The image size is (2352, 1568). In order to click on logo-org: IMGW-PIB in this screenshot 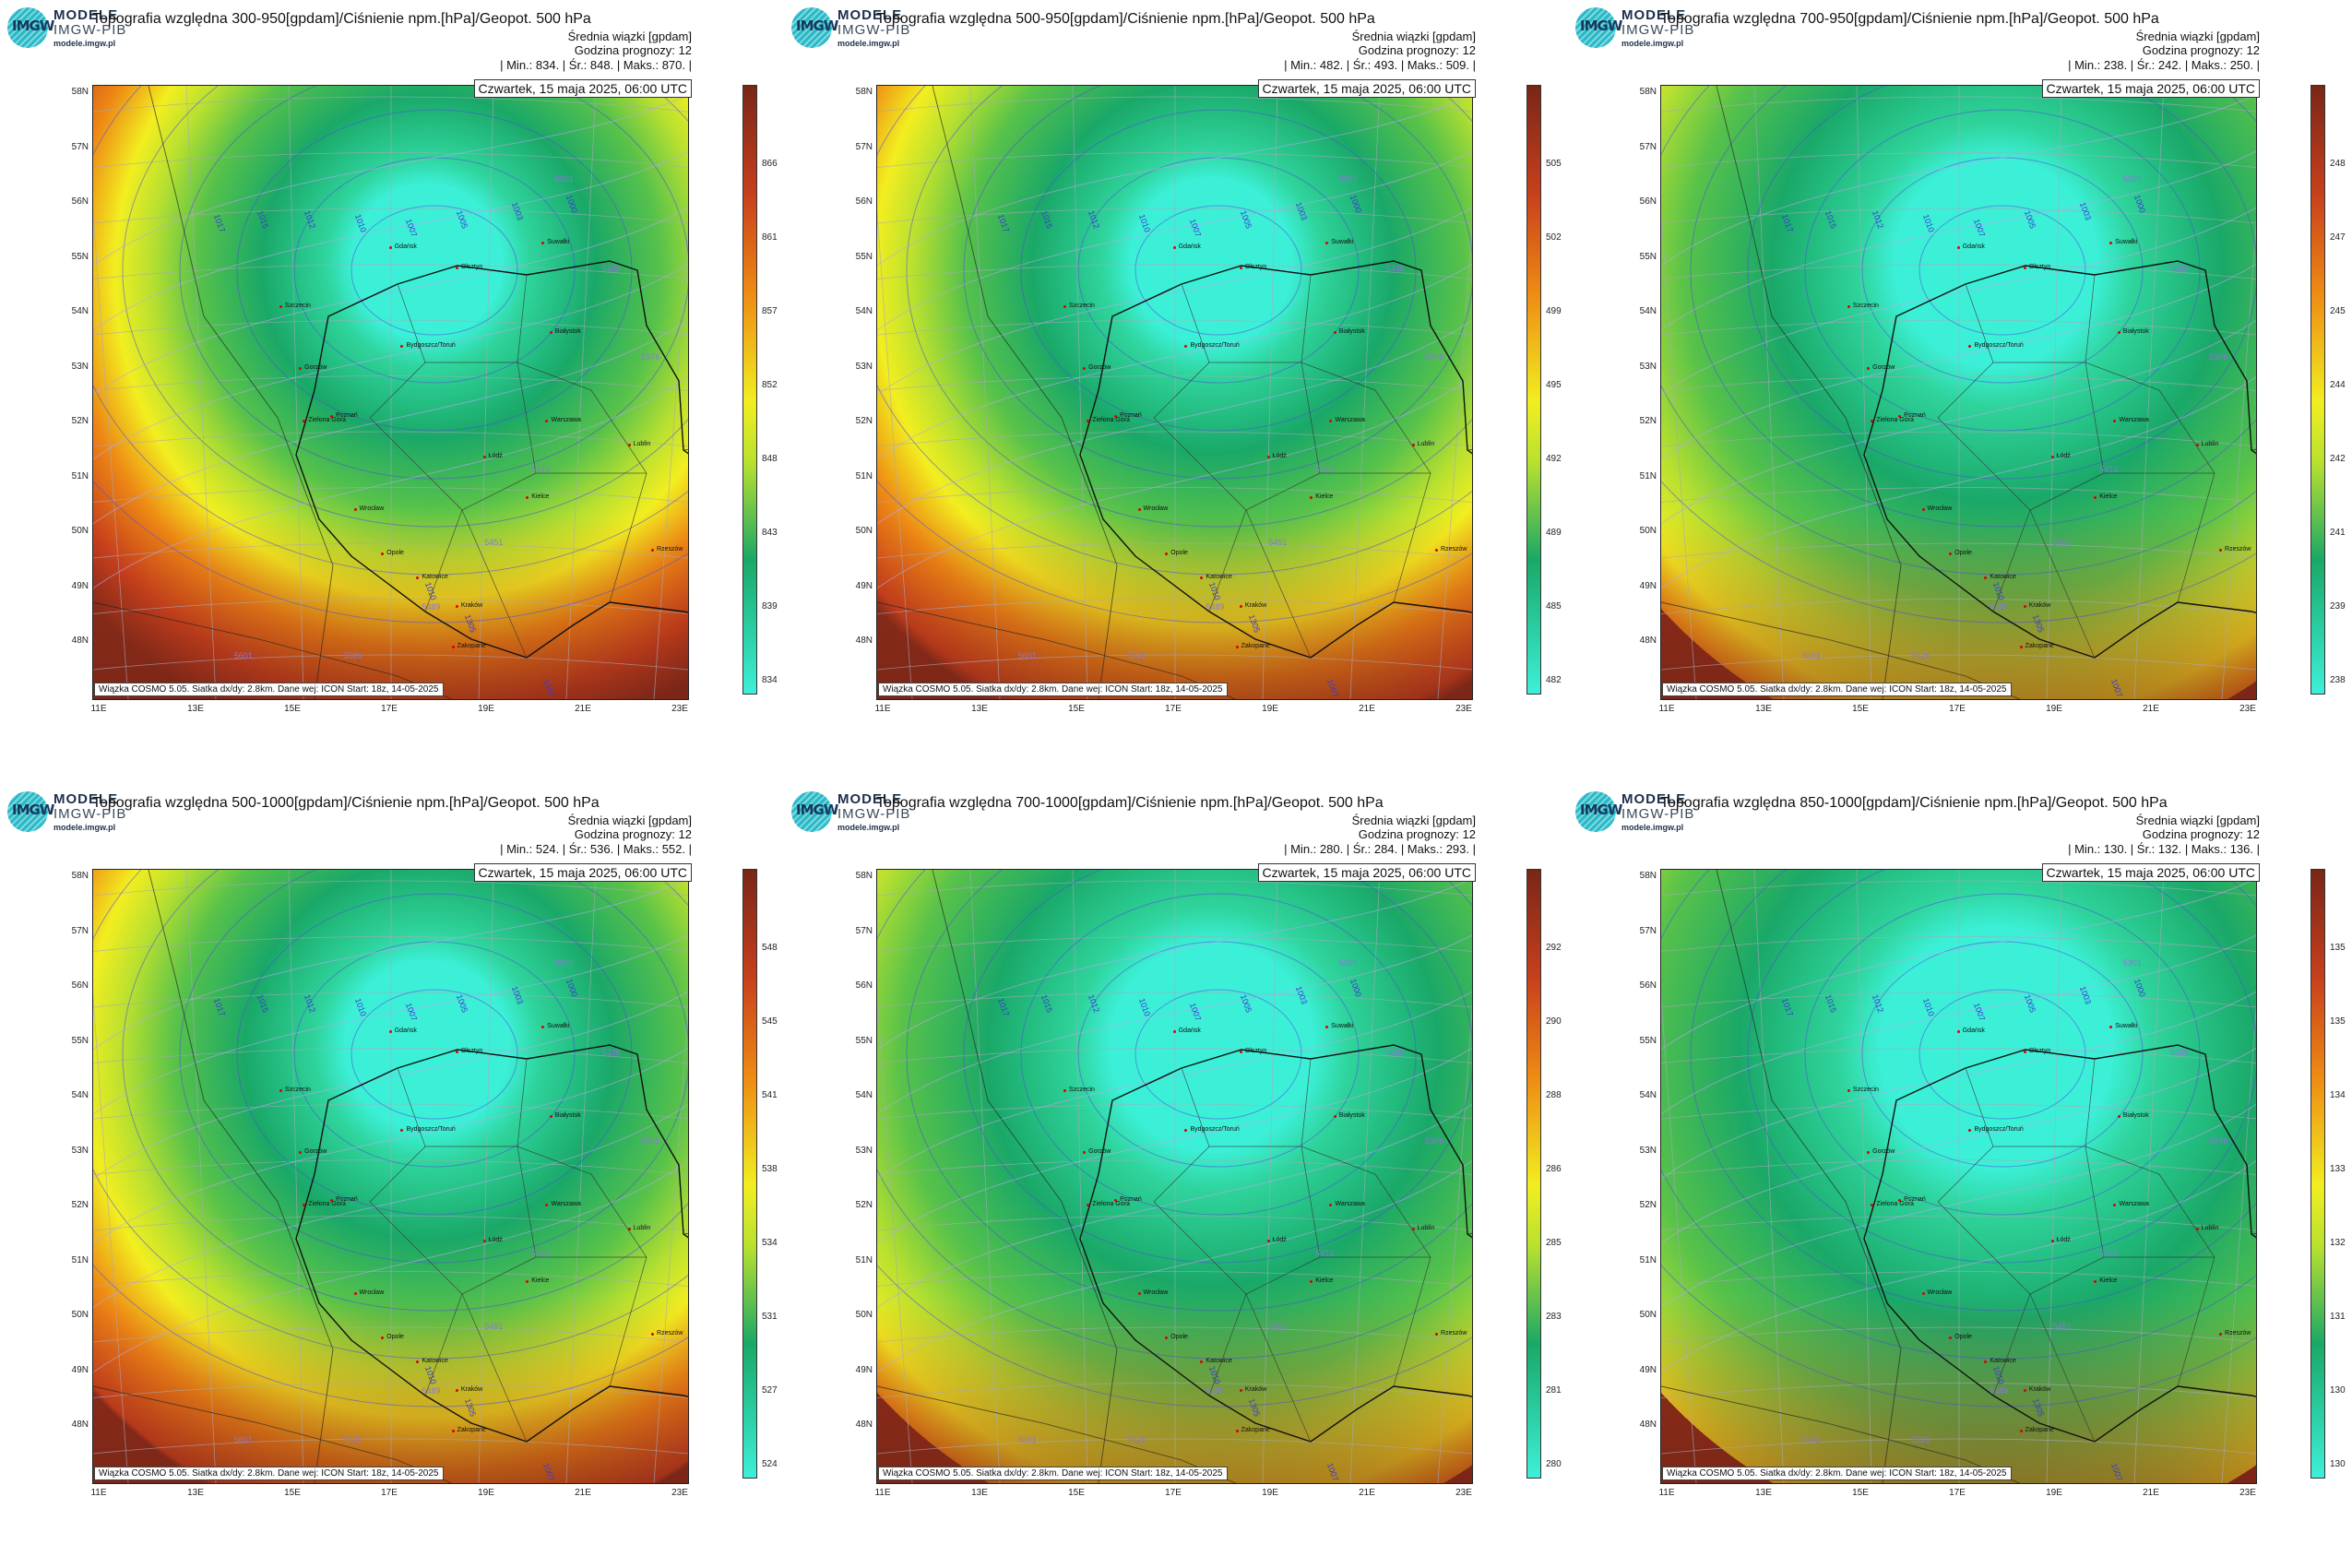, I will do `click(874, 814)`.